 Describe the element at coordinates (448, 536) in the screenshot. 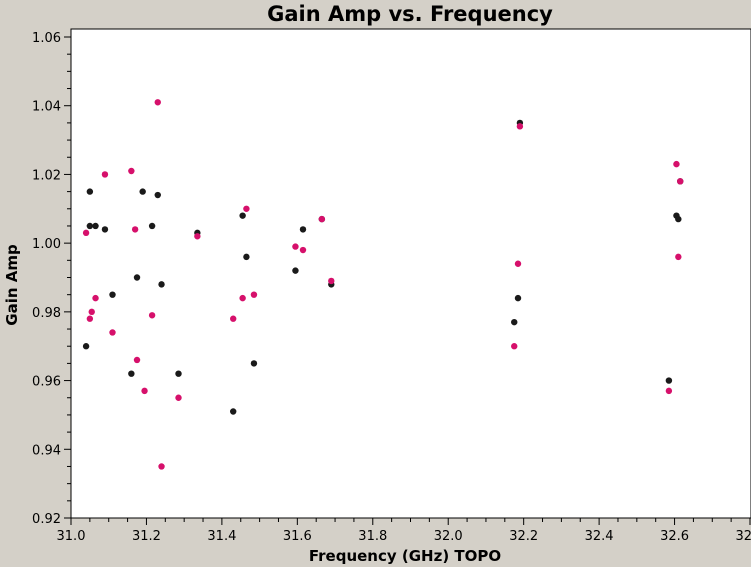

I see `x-tick-label: 32.0` at that location.